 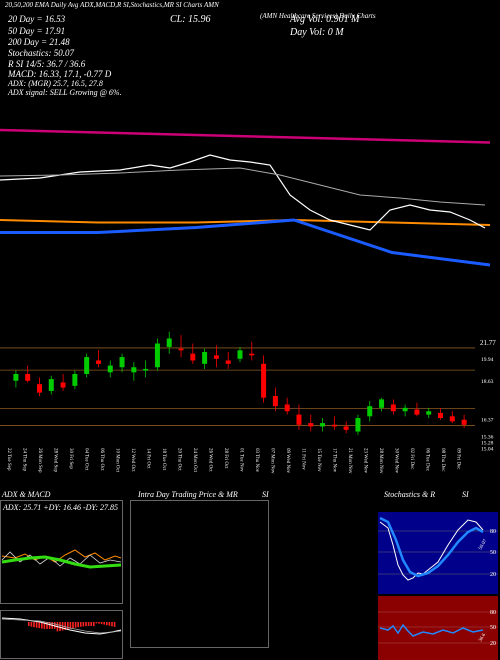 What do you see at coordinates (482, 637) in the screenshot?
I see `rsi-value-label: 36.6` at bounding box center [482, 637].